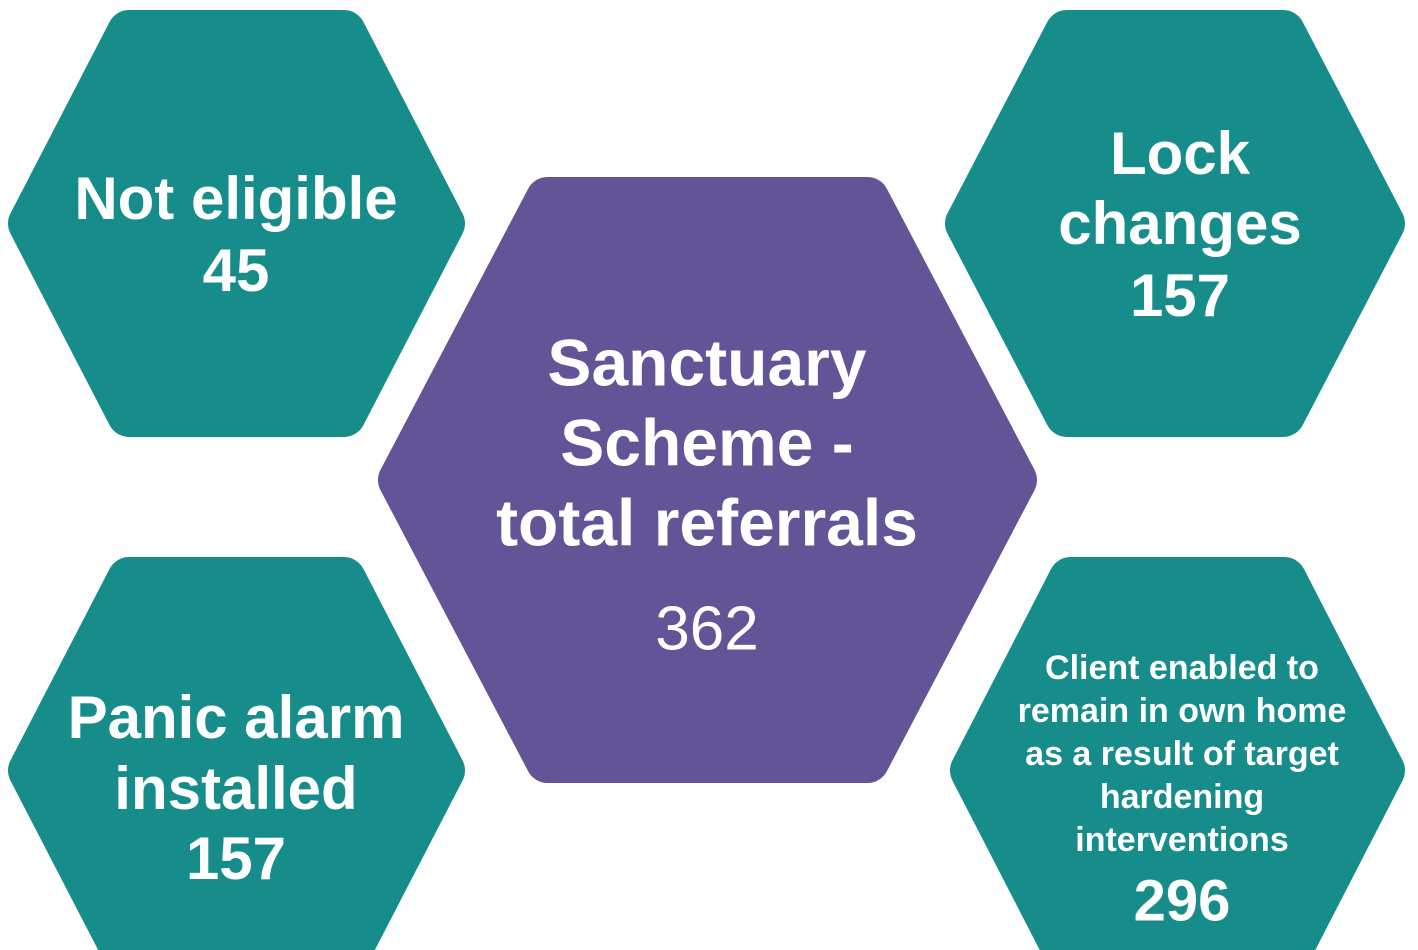 This screenshot has height=950, width=1418. Describe the element at coordinates (1180, 153) in the screenshot. I see `node-label: Lock` at that location.